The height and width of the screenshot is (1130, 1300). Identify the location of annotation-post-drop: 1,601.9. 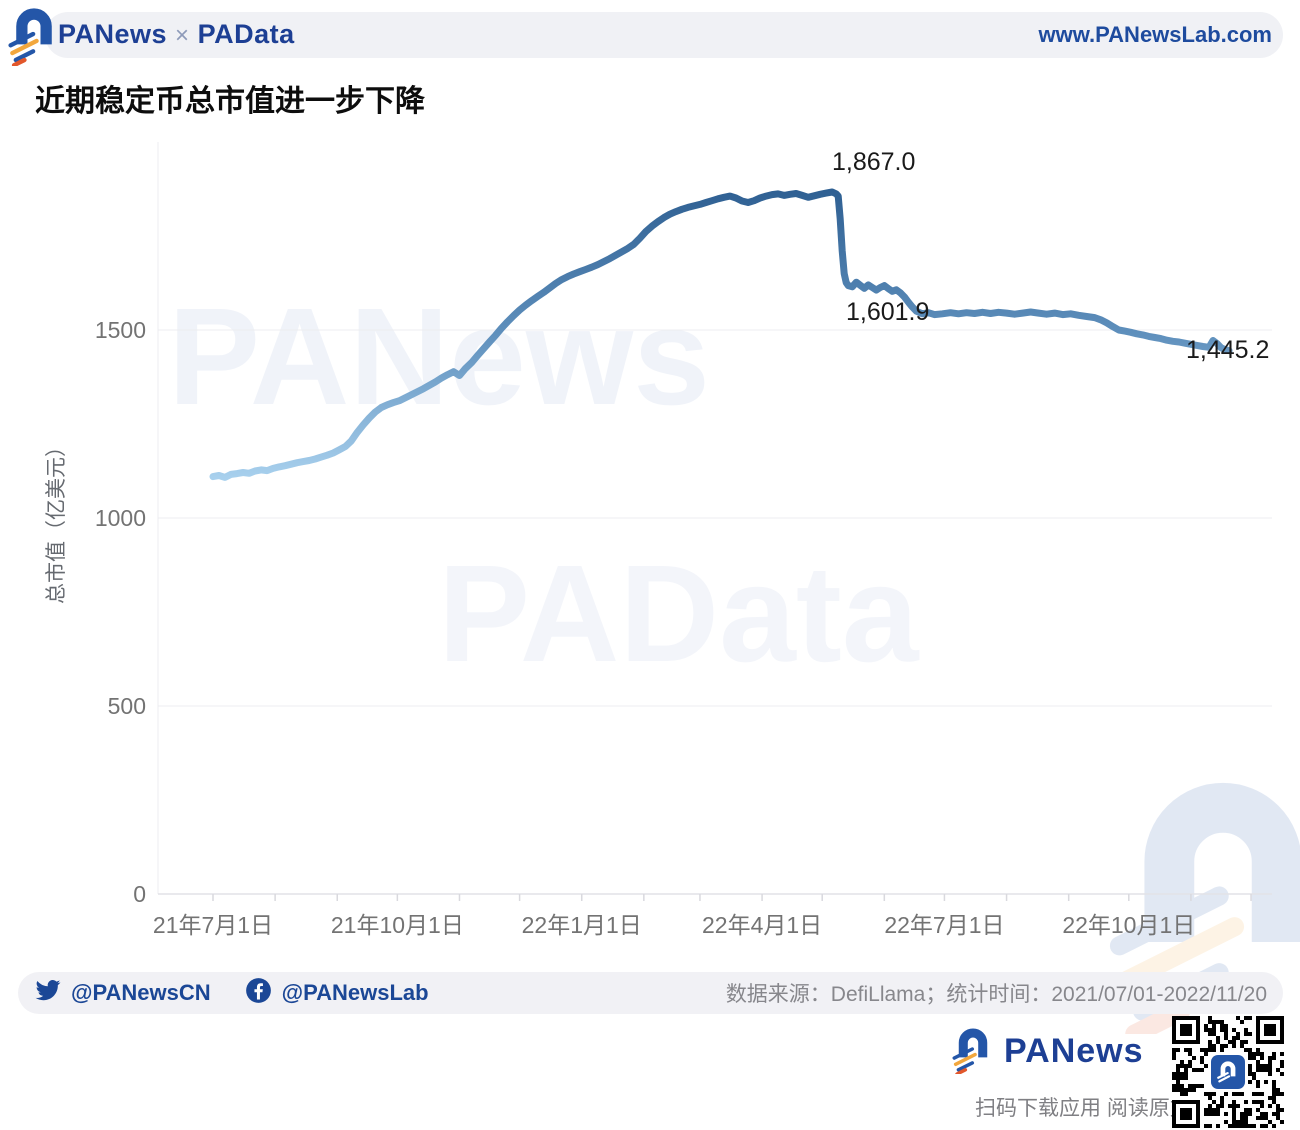
(888, 312).